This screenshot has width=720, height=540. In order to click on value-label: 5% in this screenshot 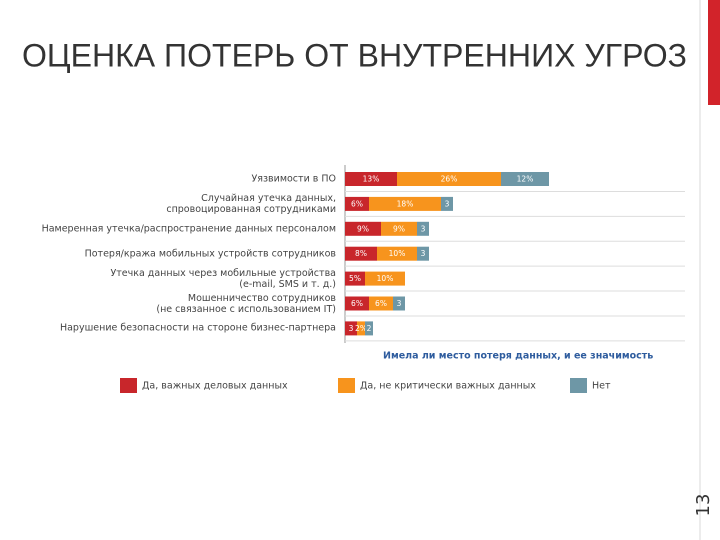, I will do `click(355, 278)`.